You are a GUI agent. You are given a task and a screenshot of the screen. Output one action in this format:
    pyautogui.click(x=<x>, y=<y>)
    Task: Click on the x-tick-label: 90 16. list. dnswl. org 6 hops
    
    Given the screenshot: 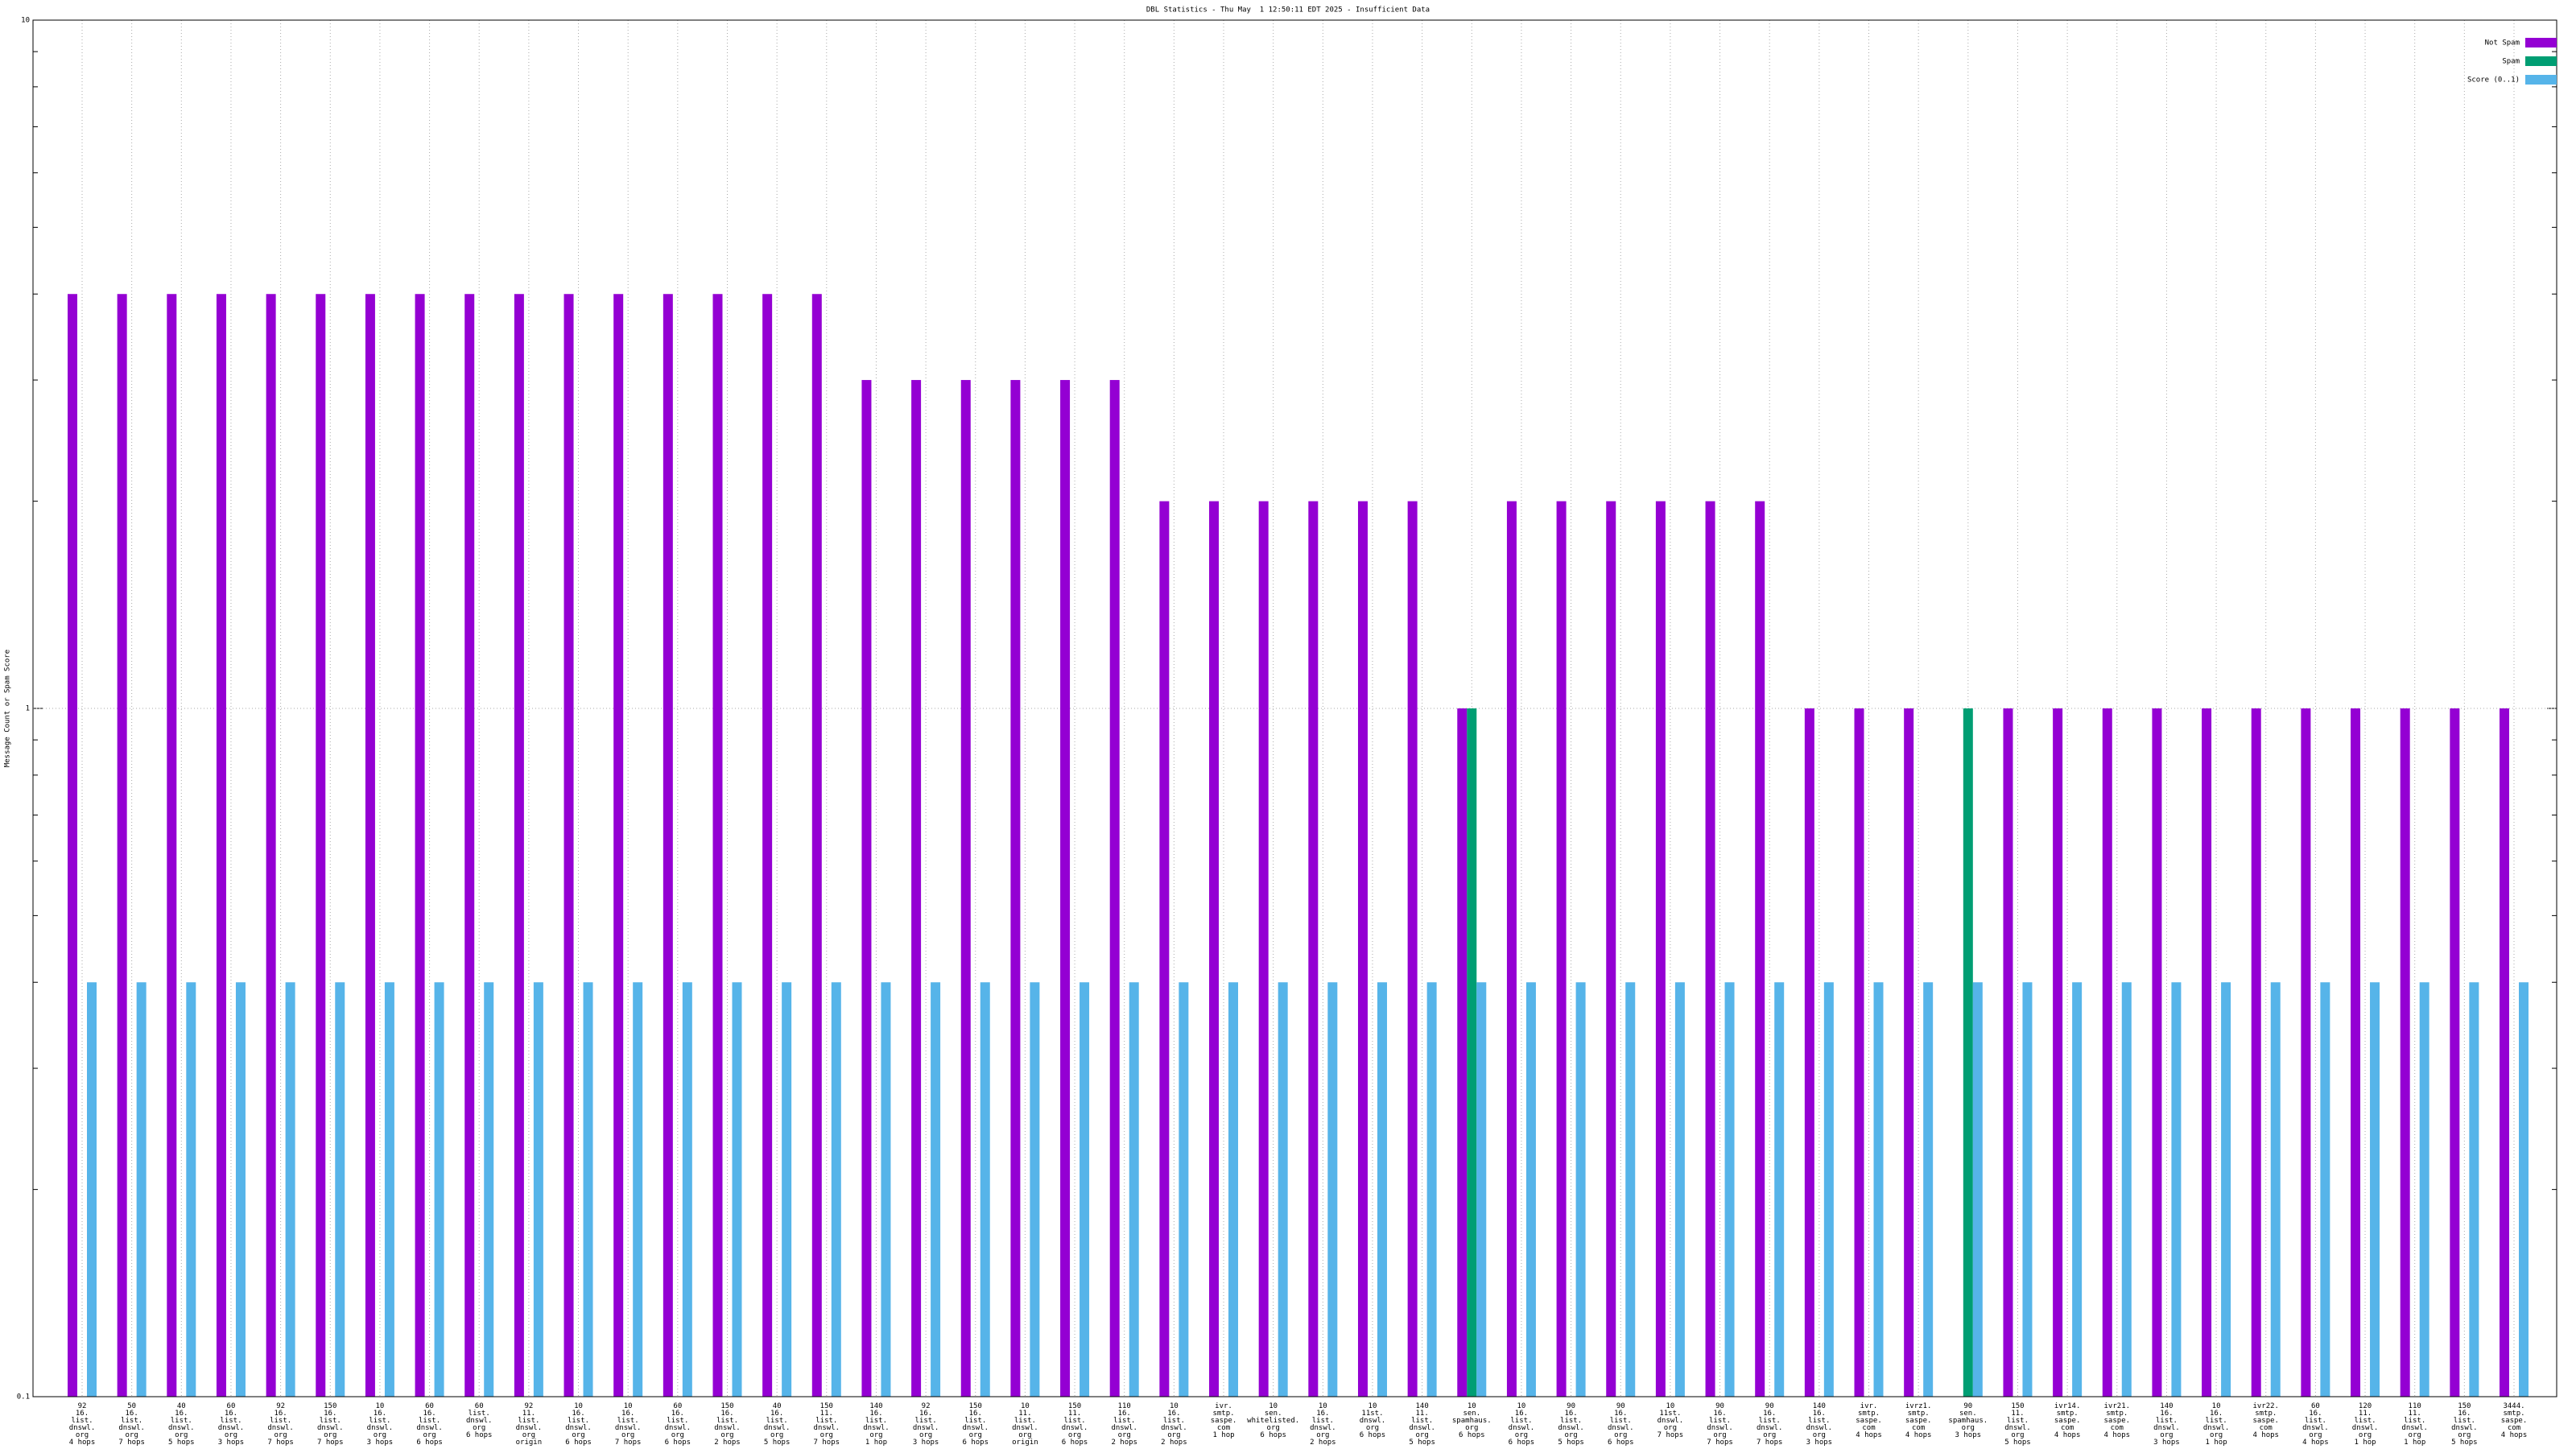 What is the action you would take?
    pyautogui.click(x=1621, y=1424)
    